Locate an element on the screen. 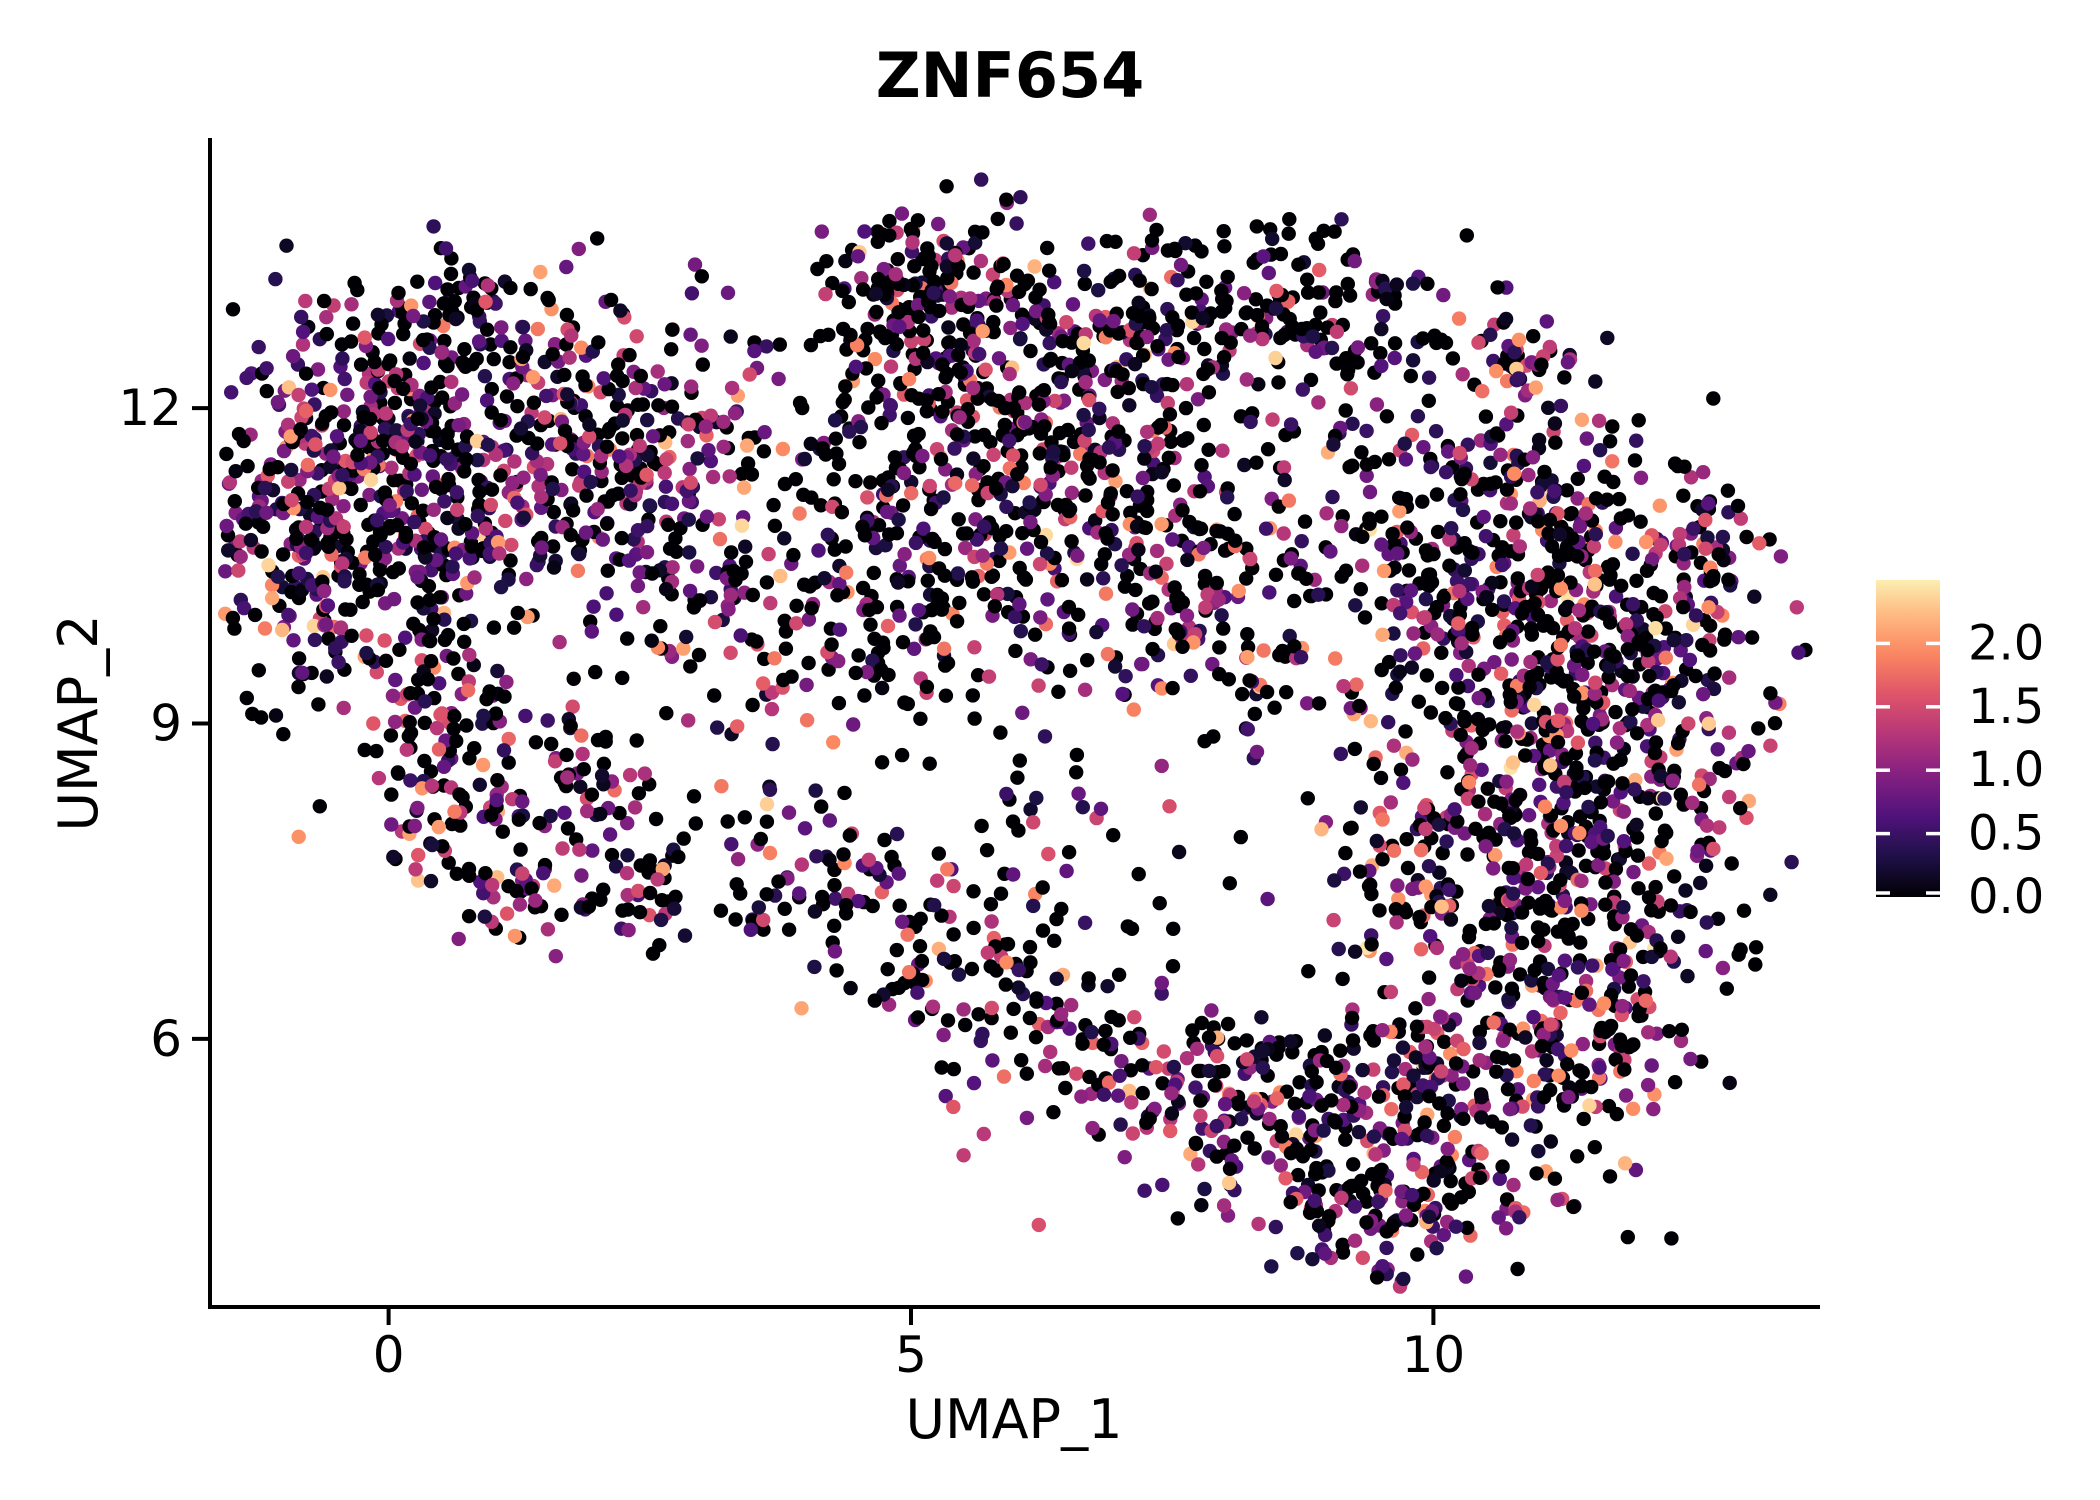 This screenshot has height=1500, width=2100. colorbar-tick-label: 1.0 is located at coordinates (2006, 770).